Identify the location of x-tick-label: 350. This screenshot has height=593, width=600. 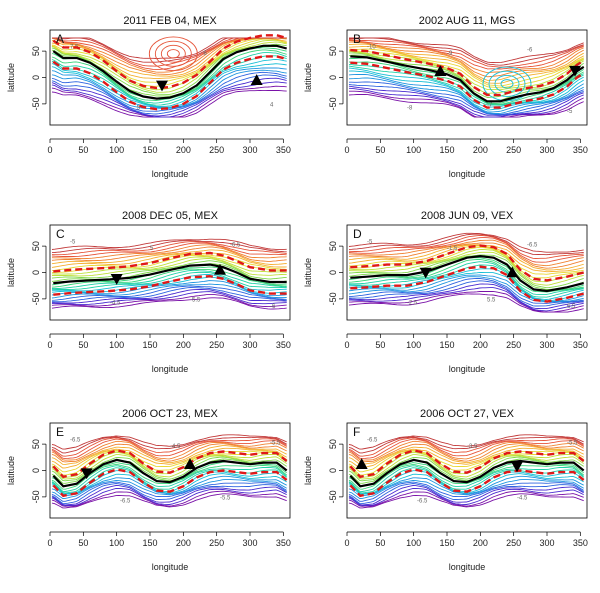
(283, 543).